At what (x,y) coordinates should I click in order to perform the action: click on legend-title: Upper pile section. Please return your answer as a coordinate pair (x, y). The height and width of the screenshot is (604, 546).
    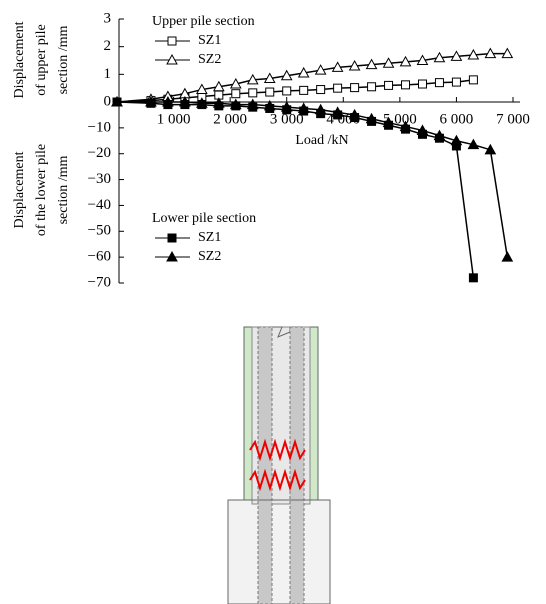
    Looking at the image, I should click on (203, 21).